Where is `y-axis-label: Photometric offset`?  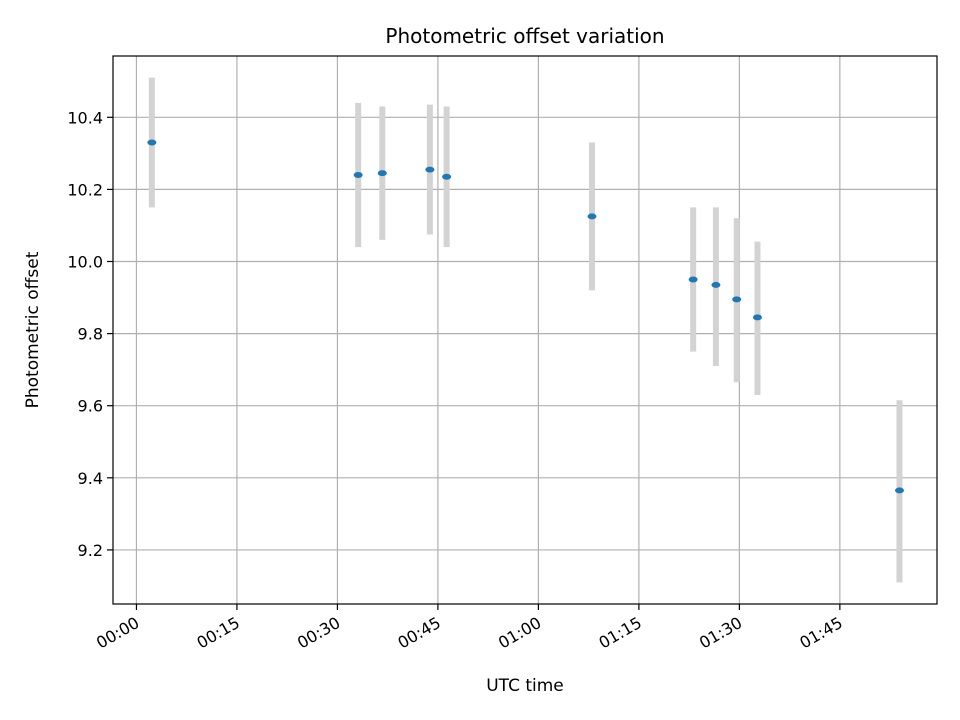
y-axis-label: Photometric offset is located at coordinates (33, 329).